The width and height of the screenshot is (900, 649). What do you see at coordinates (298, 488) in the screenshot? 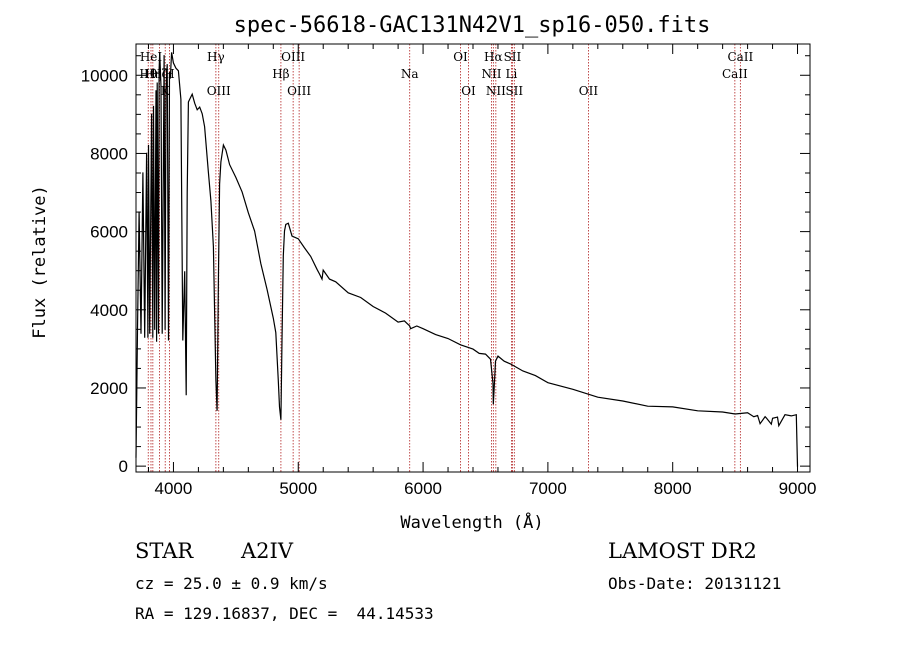
I see `x-tick-label-1: 5000` at bounding box center [298, 488].